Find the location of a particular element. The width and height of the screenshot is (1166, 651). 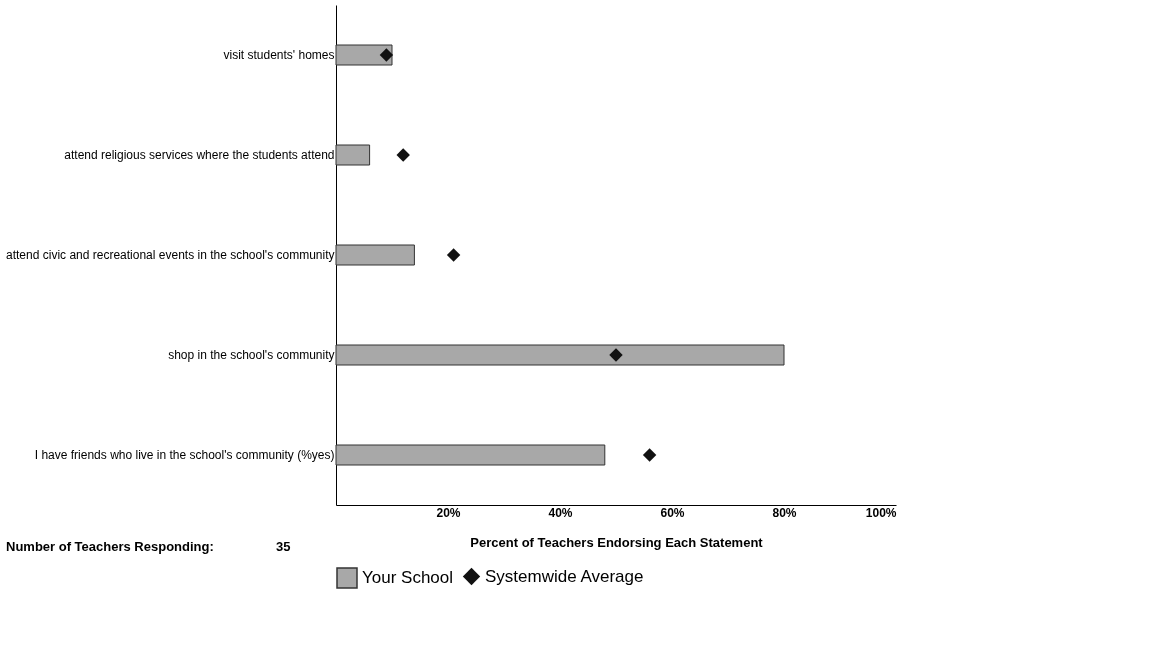

y-tick-label: attend religious services where the students attend is located at coordinates (199, 155).